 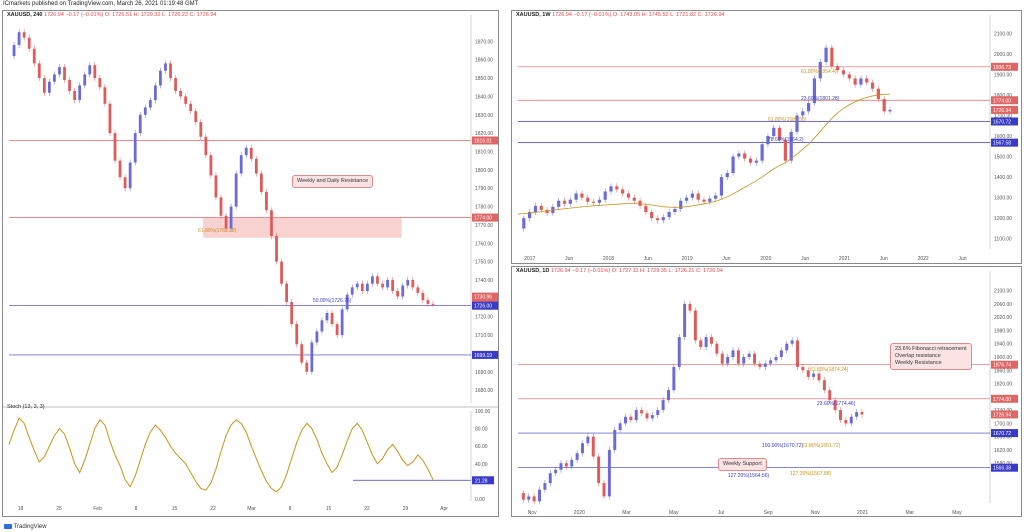 What do you see at coordinates (217, 231) in the screenshot?
I see `fib-label: 61.80%(1762.38)` at bounding box center [217, 231].